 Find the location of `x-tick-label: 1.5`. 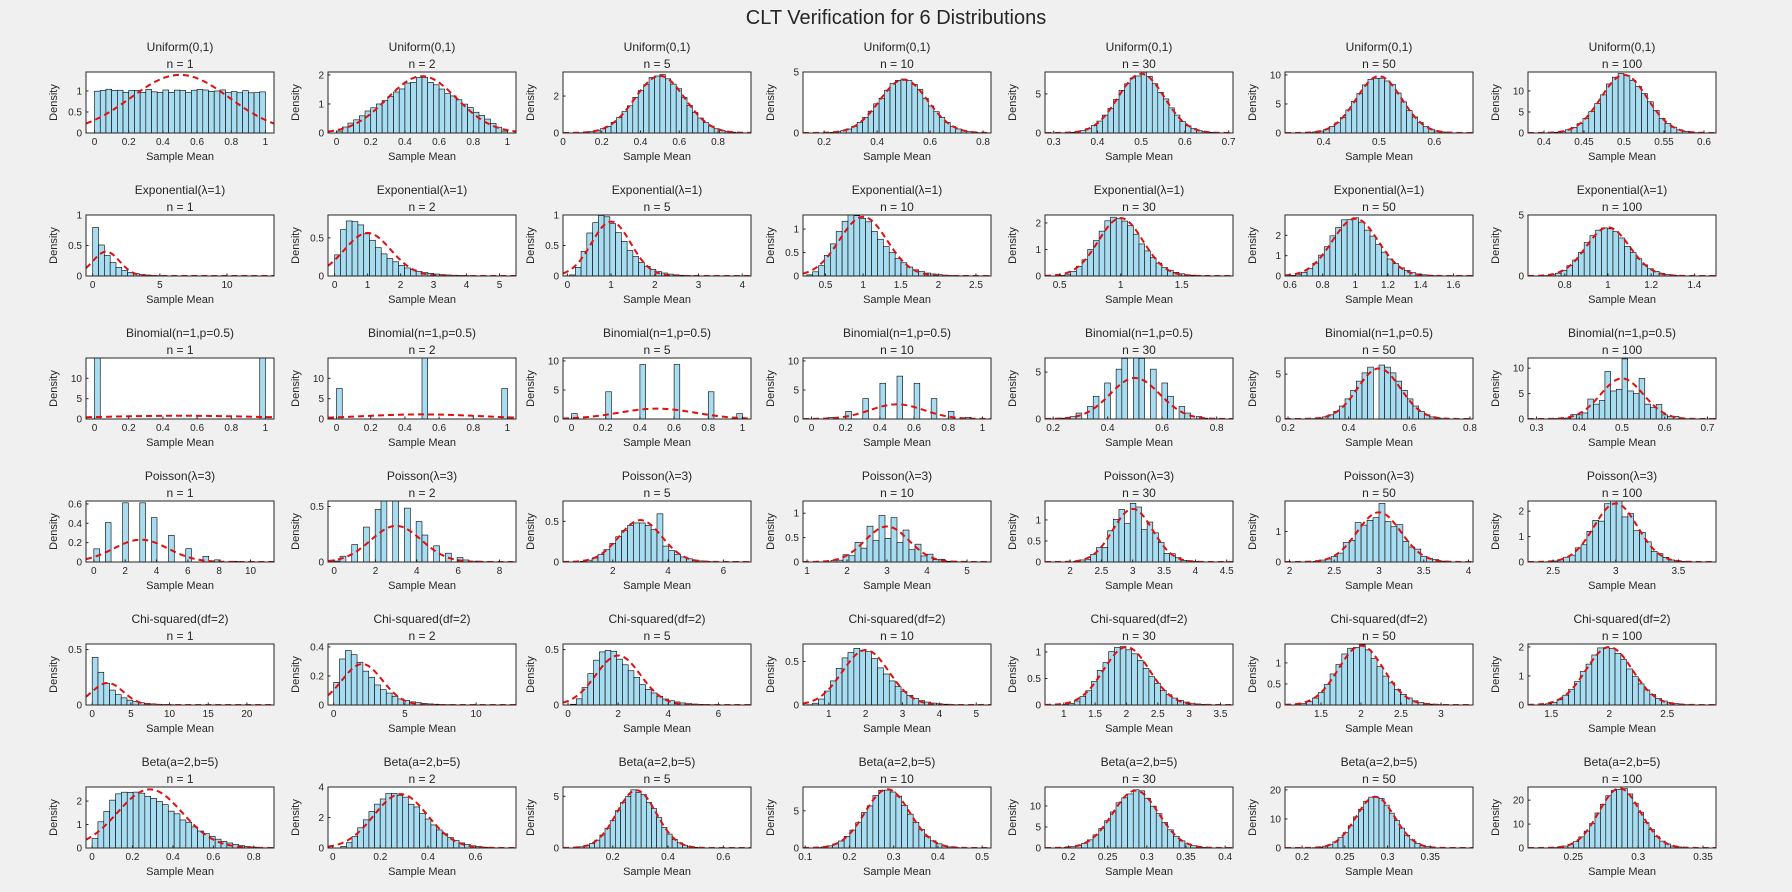

x-tick-label: 1.5 is located at coordinates (901, 285).